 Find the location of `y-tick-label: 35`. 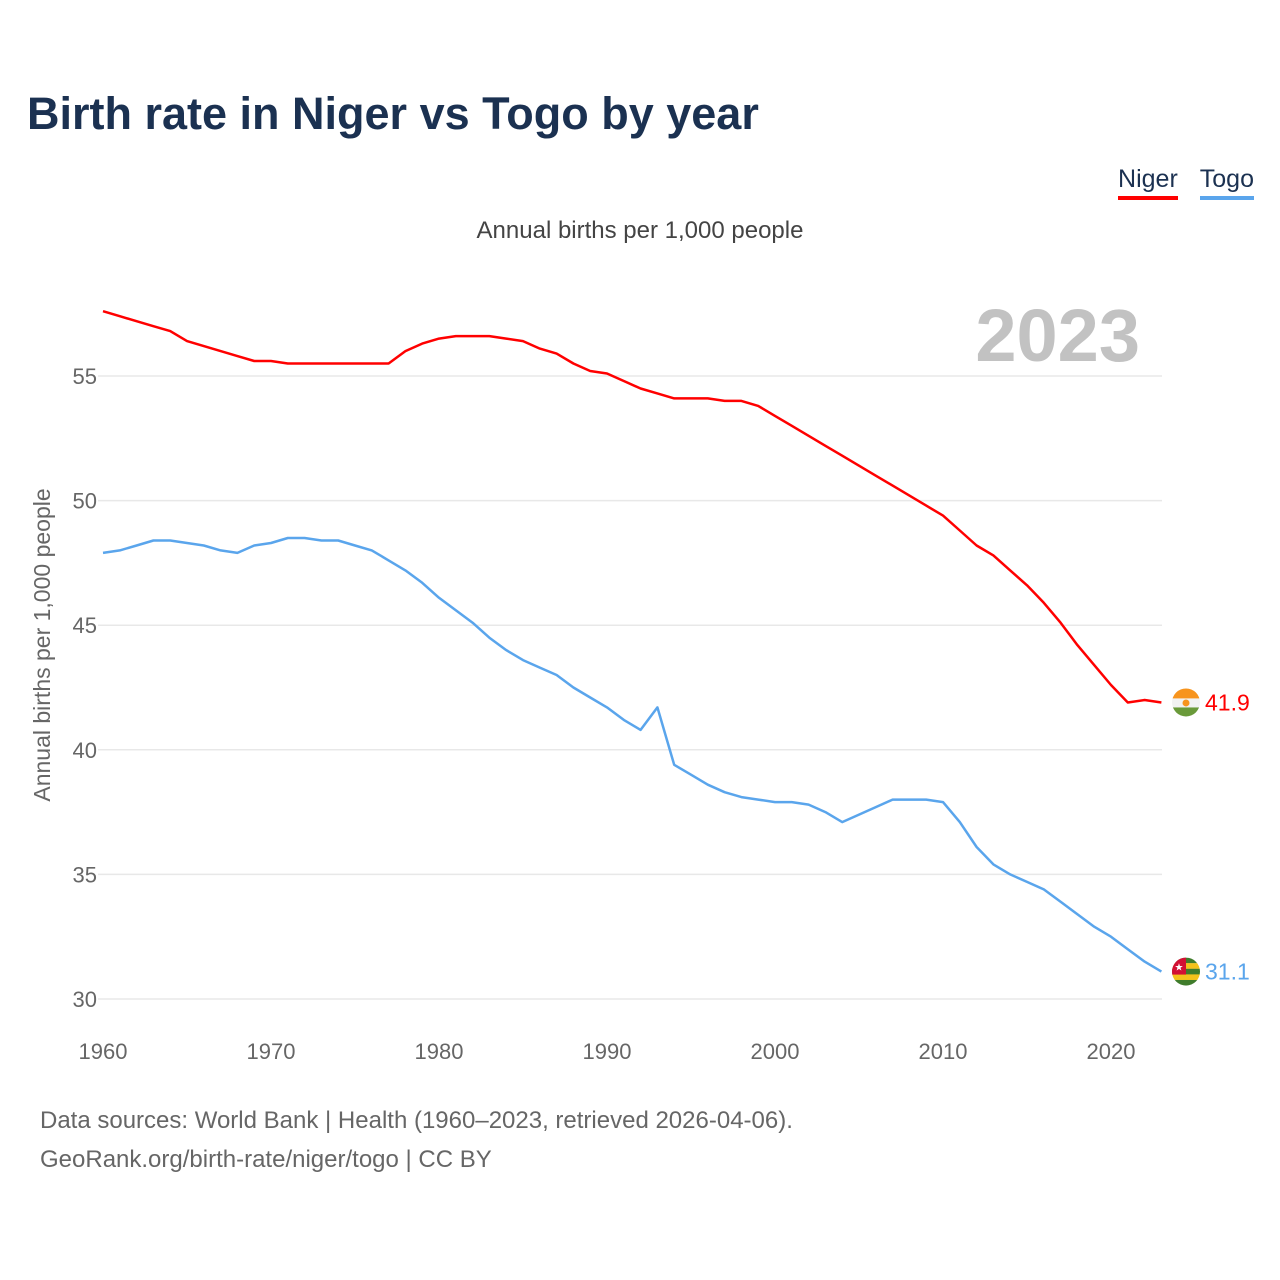

y-tick-label: 35 is located at coordinates (85, 874).